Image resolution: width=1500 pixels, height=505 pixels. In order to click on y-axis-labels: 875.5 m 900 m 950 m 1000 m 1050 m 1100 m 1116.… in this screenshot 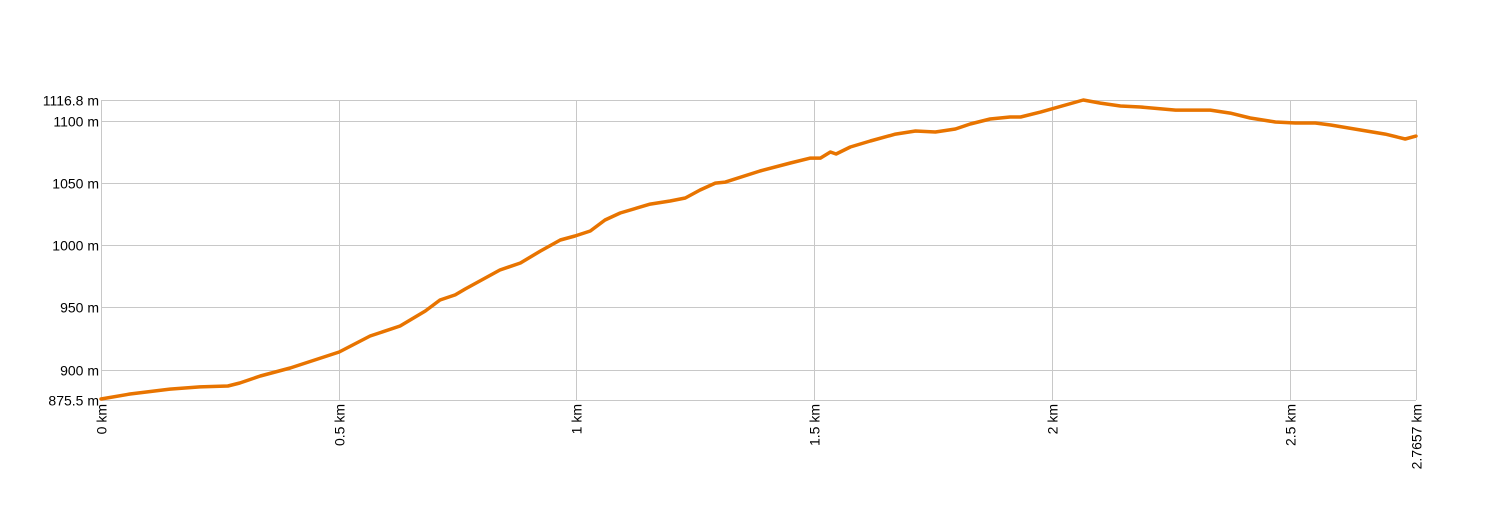, I will do `click(71, 251)`.